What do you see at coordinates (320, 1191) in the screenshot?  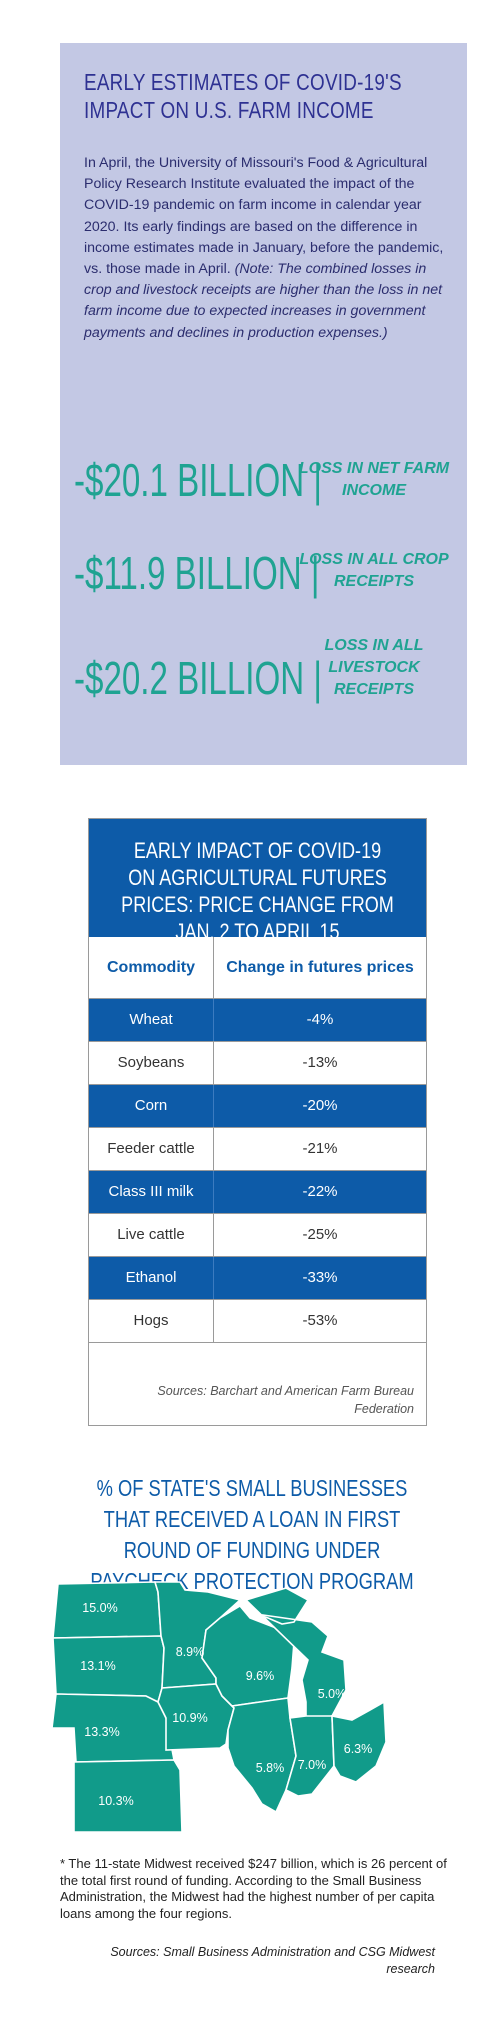 I see `change-cell: -22%` at bounding box center [320, 1191].